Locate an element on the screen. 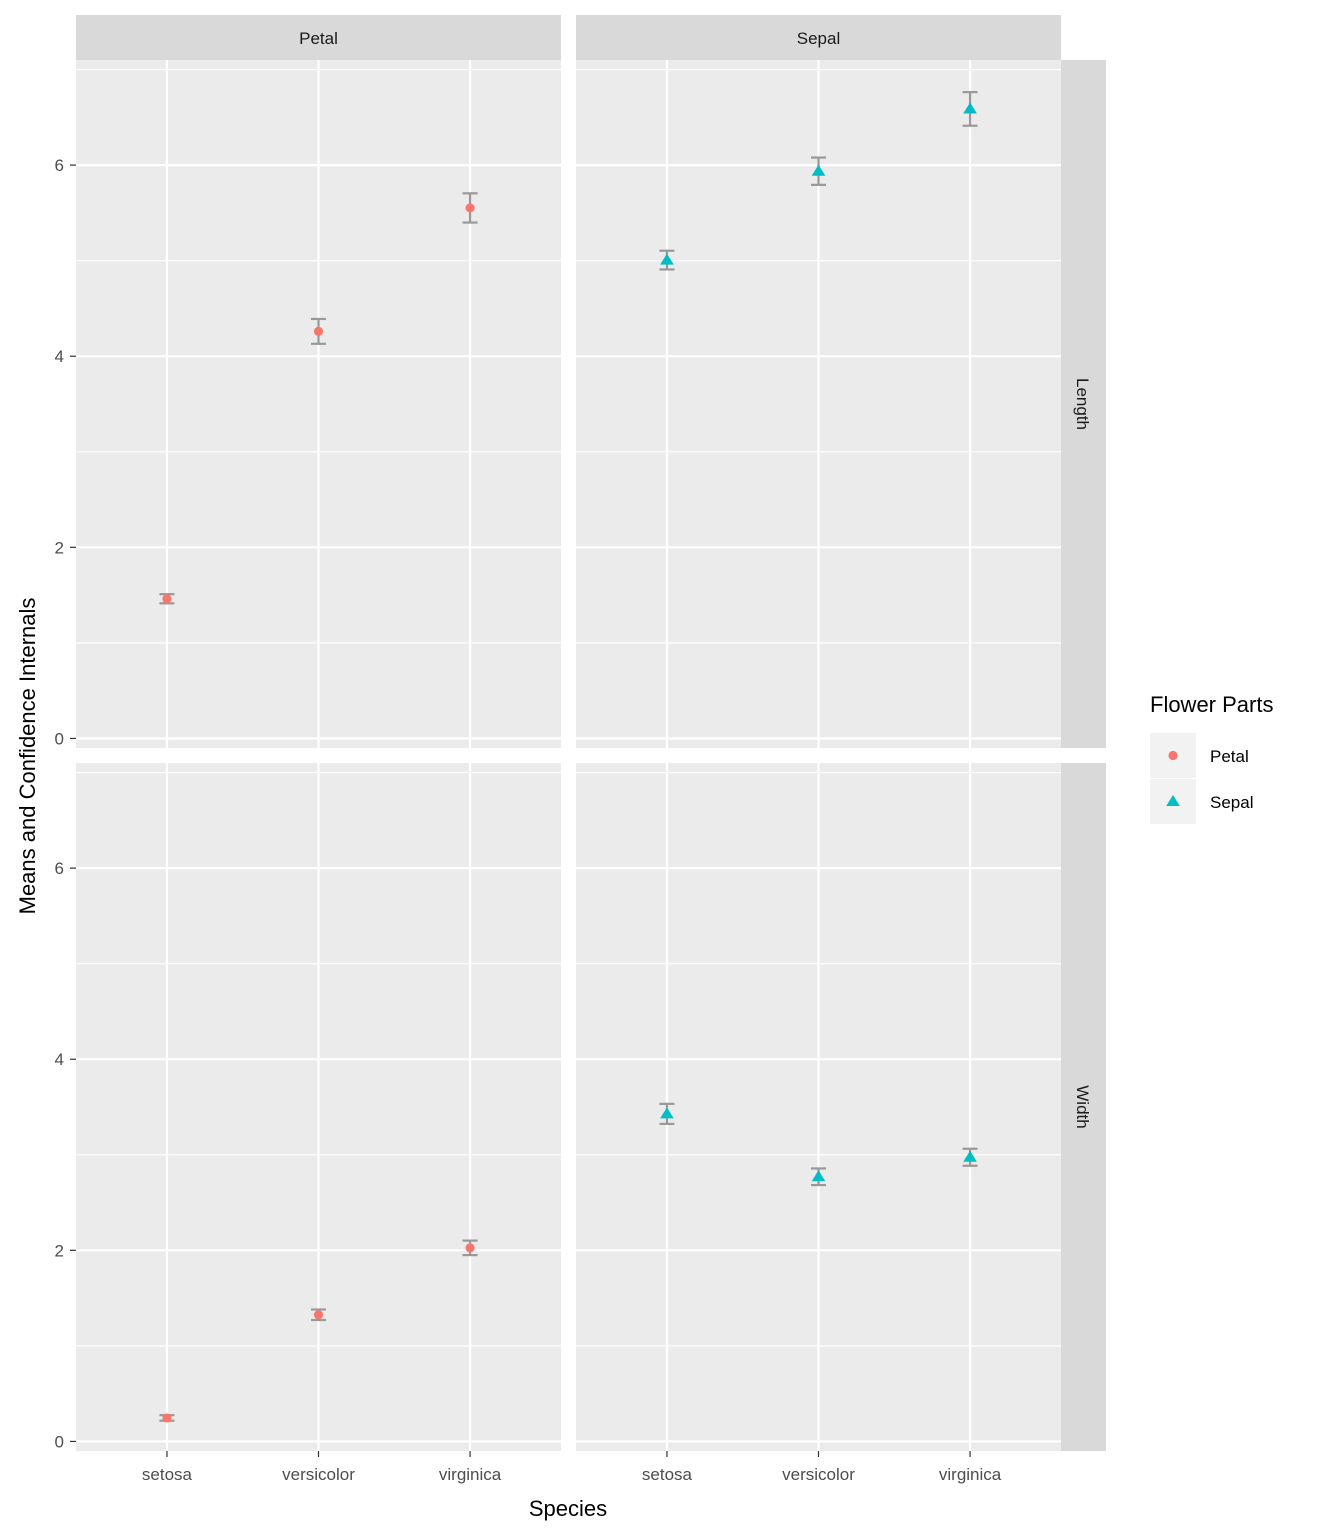 This screenshot has height=1536, width=1344. legend-title: Flower Parts is located at coordinates (1211, 704).